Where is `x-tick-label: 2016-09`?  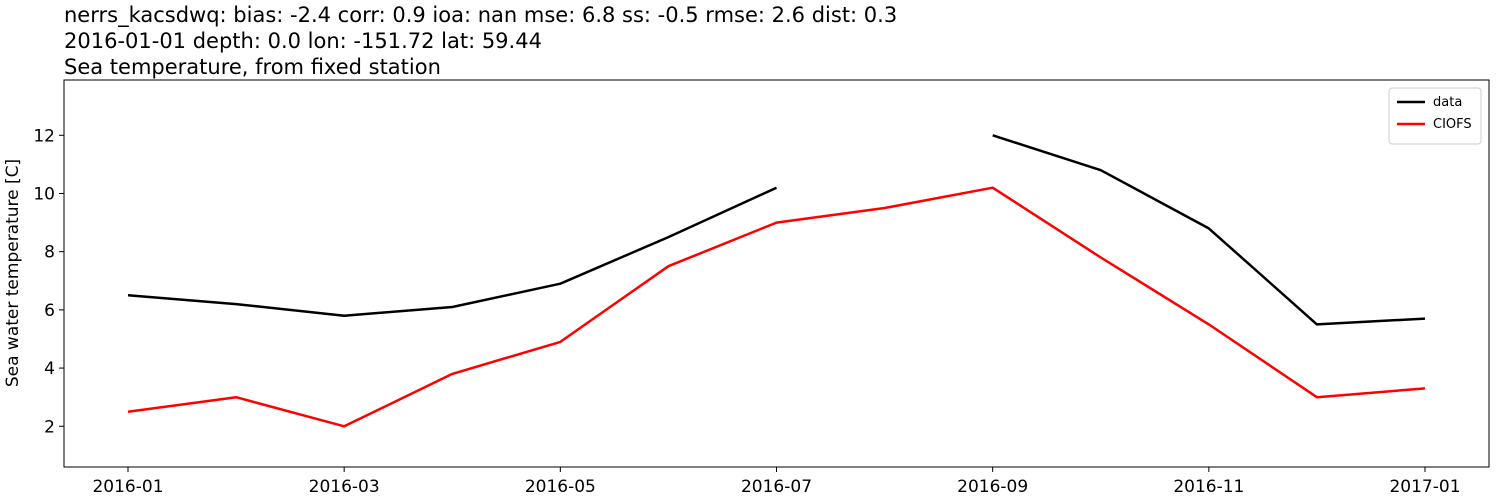
x-tick-label: 2016-09 is located at coordinates (992, 487).